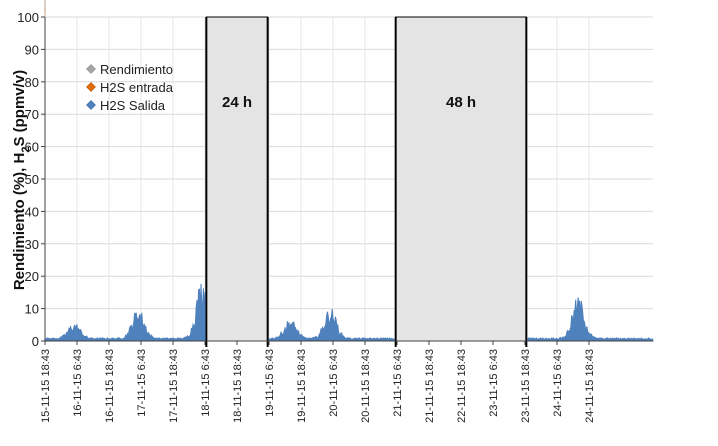  Describe the element at coordinates (32, 309) in the screenshot. I see `y-tick-label: 10` at that location.